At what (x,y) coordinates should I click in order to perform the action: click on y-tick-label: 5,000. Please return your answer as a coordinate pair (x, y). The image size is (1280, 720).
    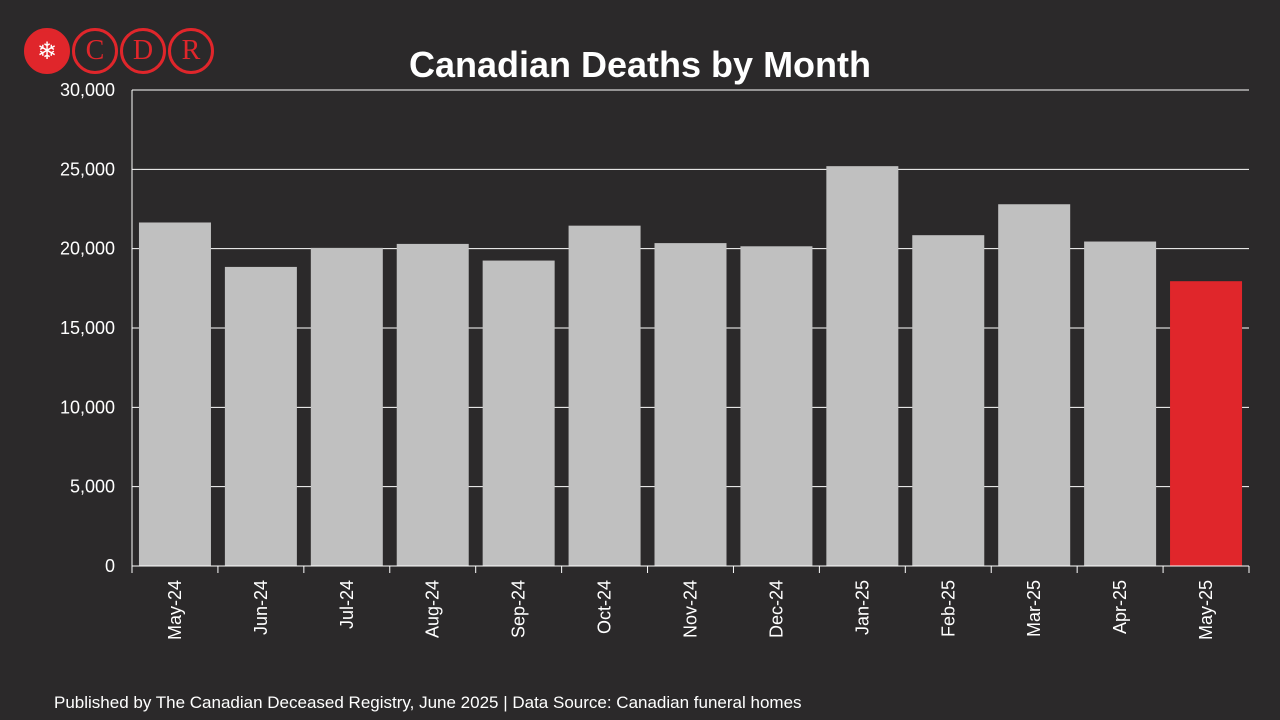
    Looking at the image, I should click on (92, 487).